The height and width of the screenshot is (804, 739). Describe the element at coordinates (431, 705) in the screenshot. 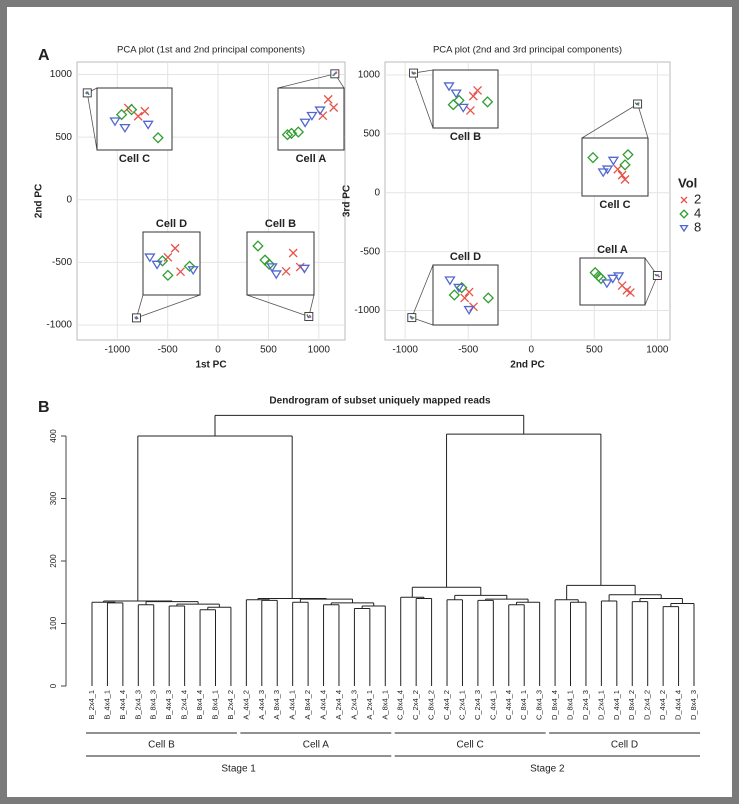

I see `leaf-label: C_8x4_2` at that location.